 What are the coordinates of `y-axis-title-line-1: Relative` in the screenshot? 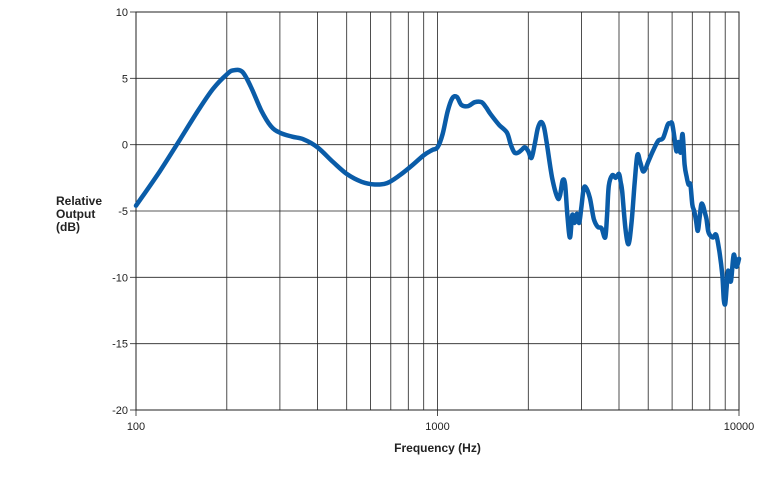 It's located at (79, 201).